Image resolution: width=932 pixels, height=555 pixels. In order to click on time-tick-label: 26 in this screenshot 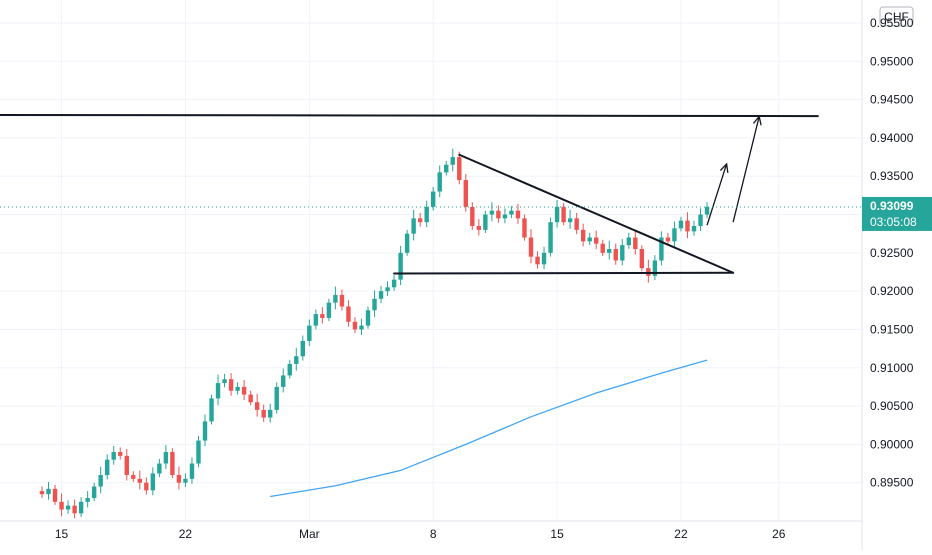, I will do `click(779, 534)`.